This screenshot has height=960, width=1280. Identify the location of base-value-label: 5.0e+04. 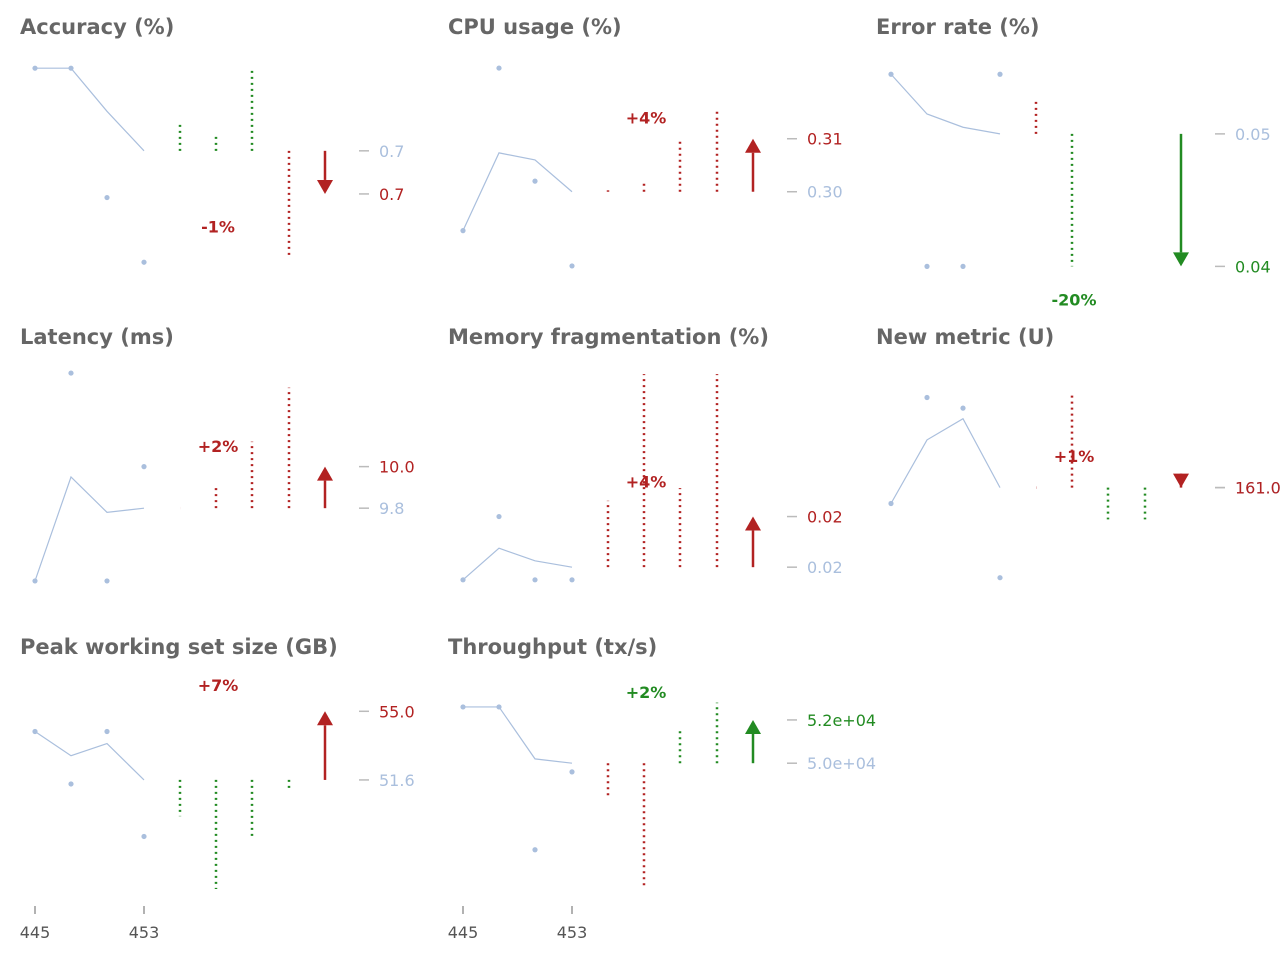
(841, 763).